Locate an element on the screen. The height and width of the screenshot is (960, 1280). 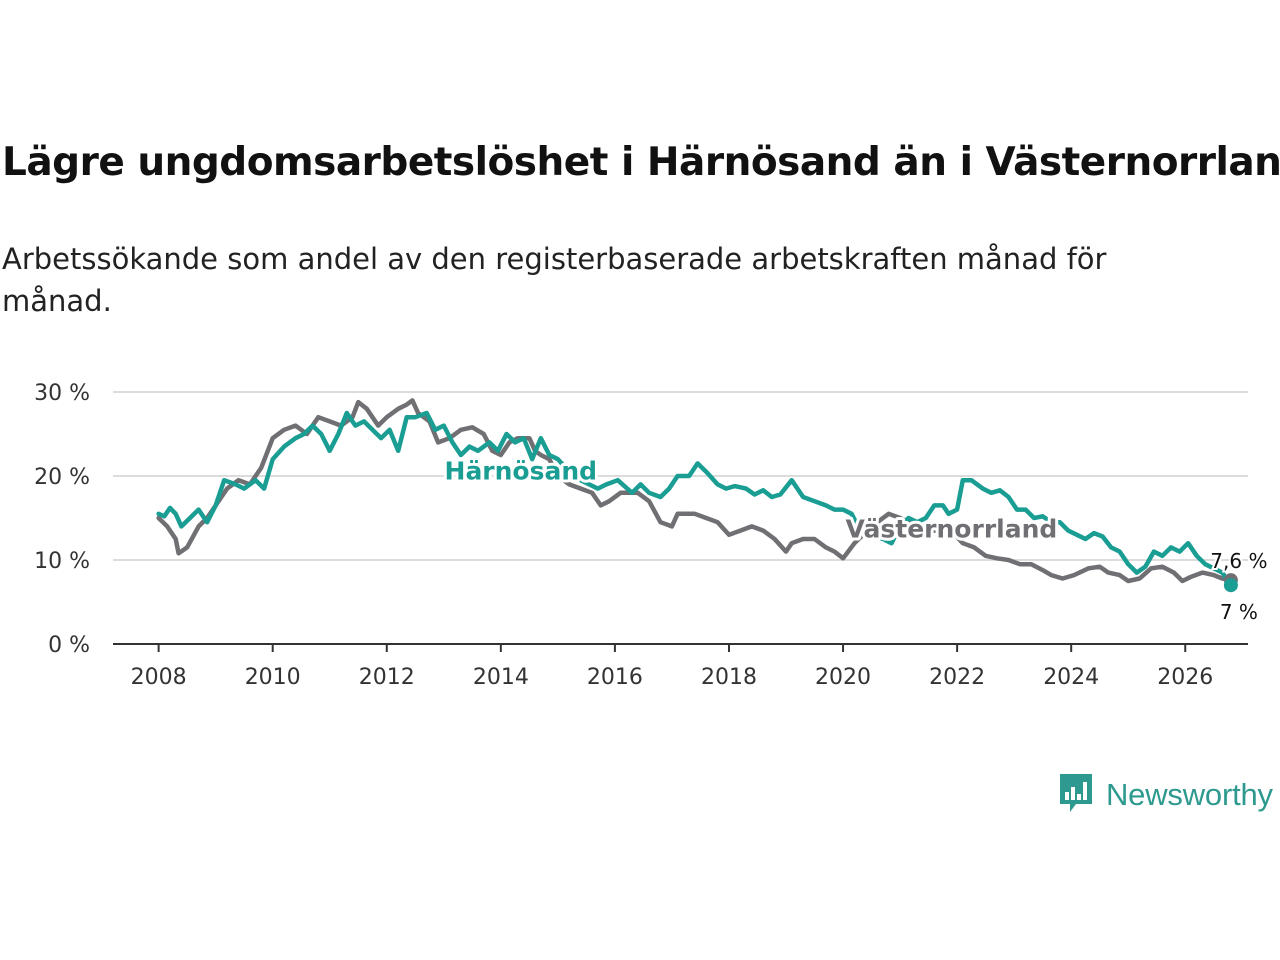
y-tick-label: 0 % is located at coordinates (69, 645).